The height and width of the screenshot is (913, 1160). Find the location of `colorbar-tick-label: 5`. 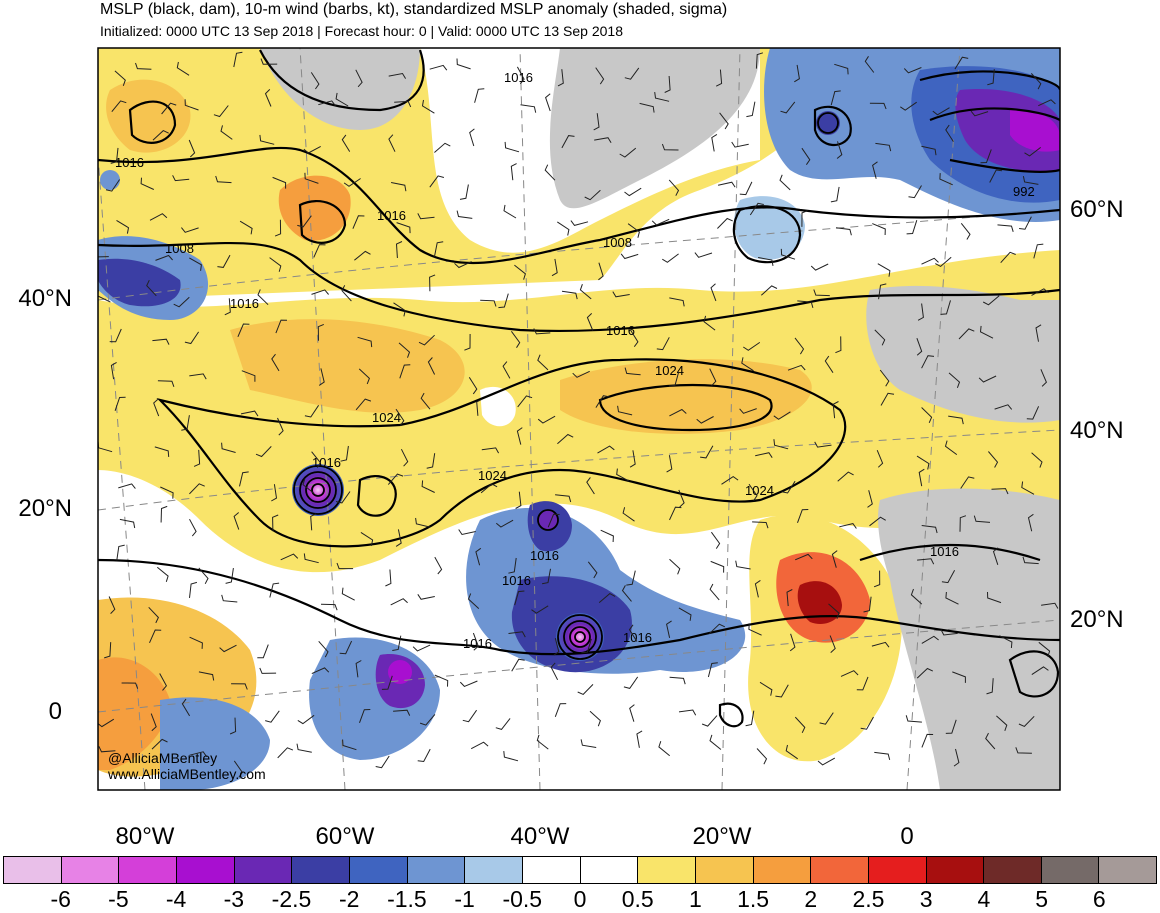

colorbar-tick-label: 5 is located at coordinates (1041, 899).